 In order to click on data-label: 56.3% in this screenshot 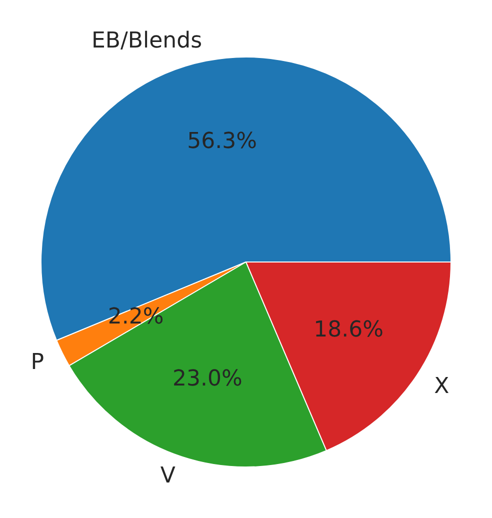, I will do `click(222, 141)`.